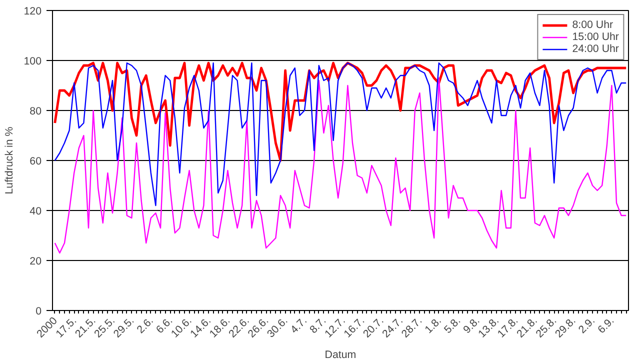 This screenshot has height=363, width=638. I want to click on x-tick-label: 2.6., so click(145, 325).